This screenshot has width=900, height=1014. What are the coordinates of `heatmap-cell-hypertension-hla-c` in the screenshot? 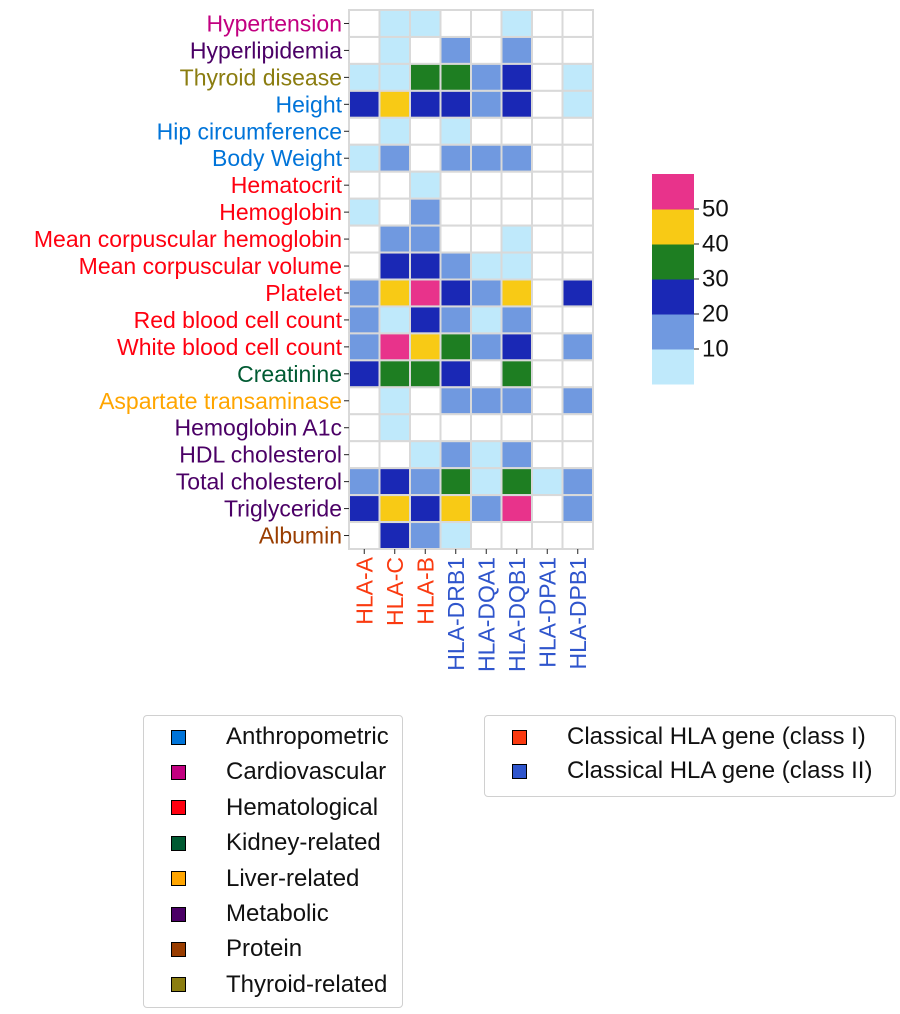 It's located at (394, 23).